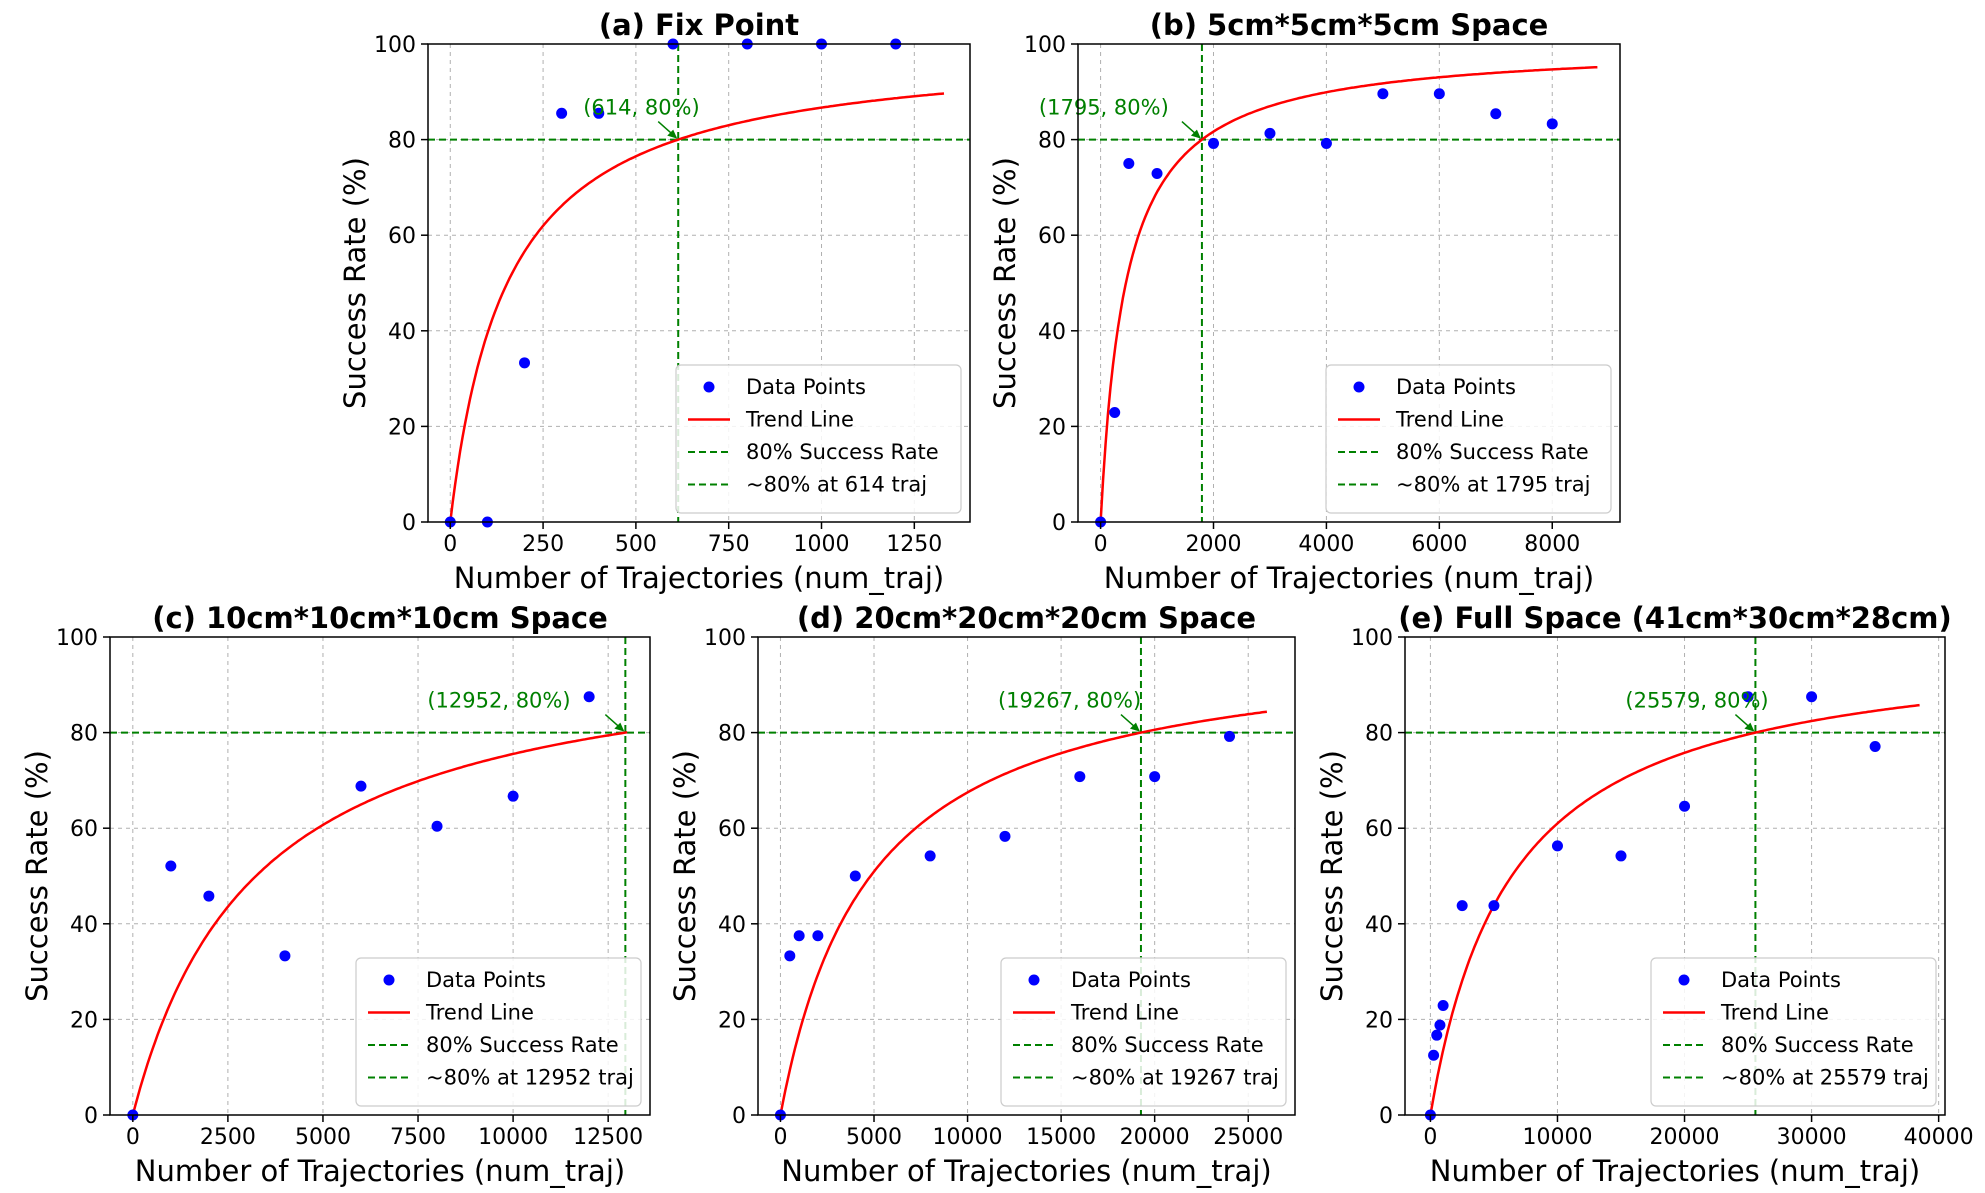  What do you see at coordinates (608, 1137) in the screenshot?
I see `x-tick-label: 12500` at bounding box center [608, 1137].